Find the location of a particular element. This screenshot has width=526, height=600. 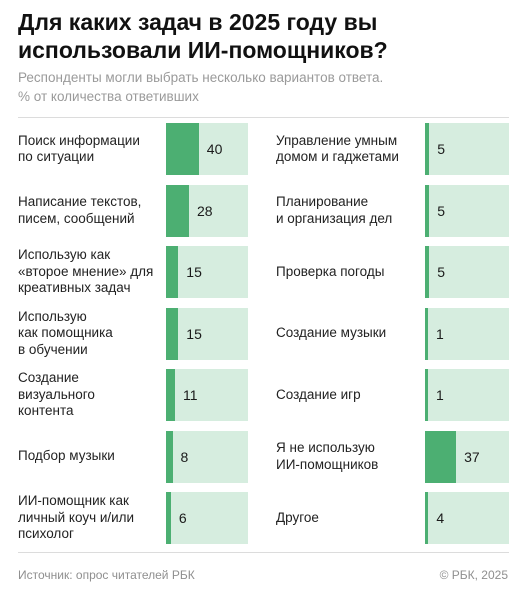

category-label: Поиск информации по ситуации is located at coordinates (79, 148).